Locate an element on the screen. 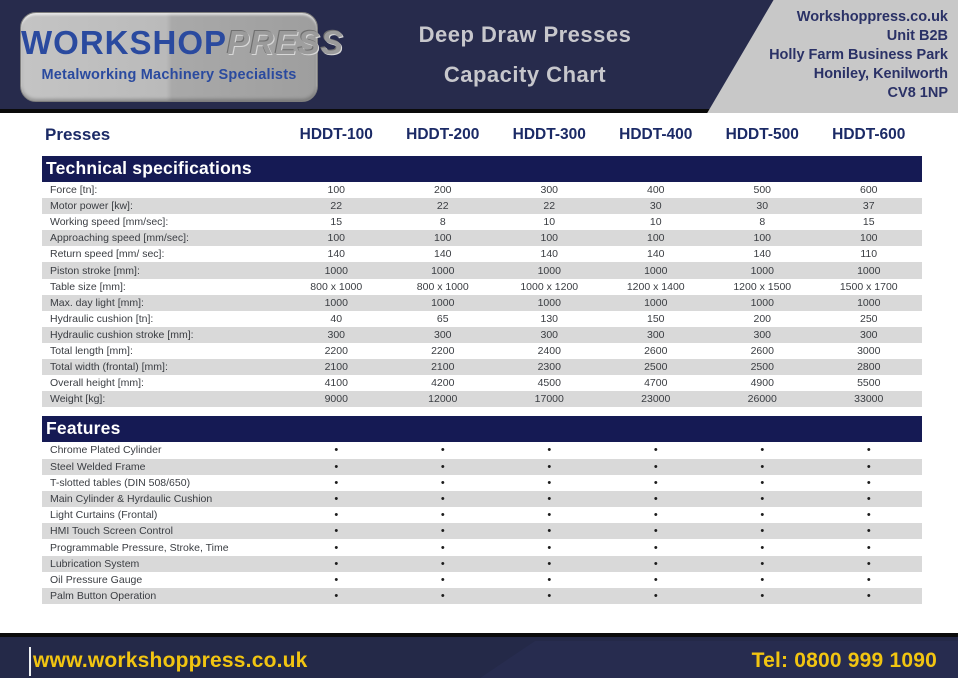 This screenshot has height=678, width=958. spec-value: 30 is located at coordinates (762, 206).